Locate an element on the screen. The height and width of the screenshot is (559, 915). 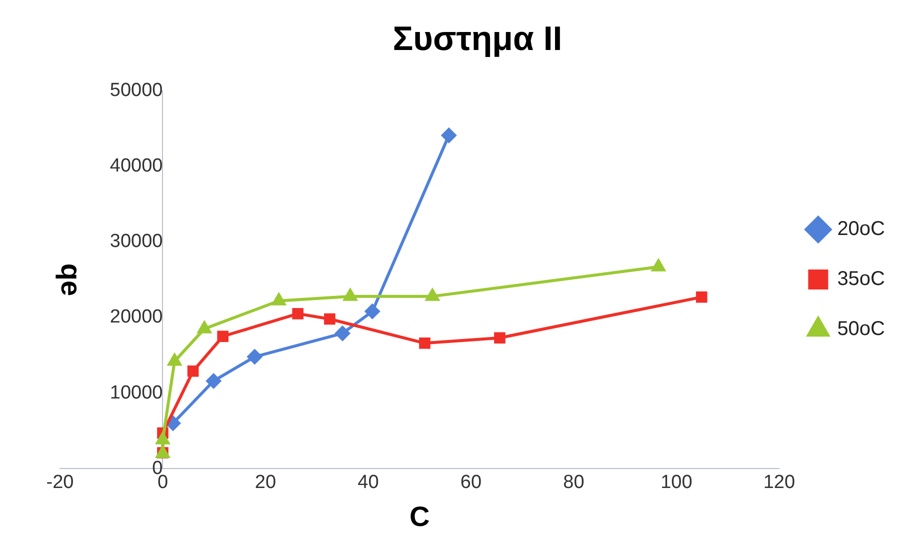
x-tick-label: 120 is located at coordinates (779, 483).